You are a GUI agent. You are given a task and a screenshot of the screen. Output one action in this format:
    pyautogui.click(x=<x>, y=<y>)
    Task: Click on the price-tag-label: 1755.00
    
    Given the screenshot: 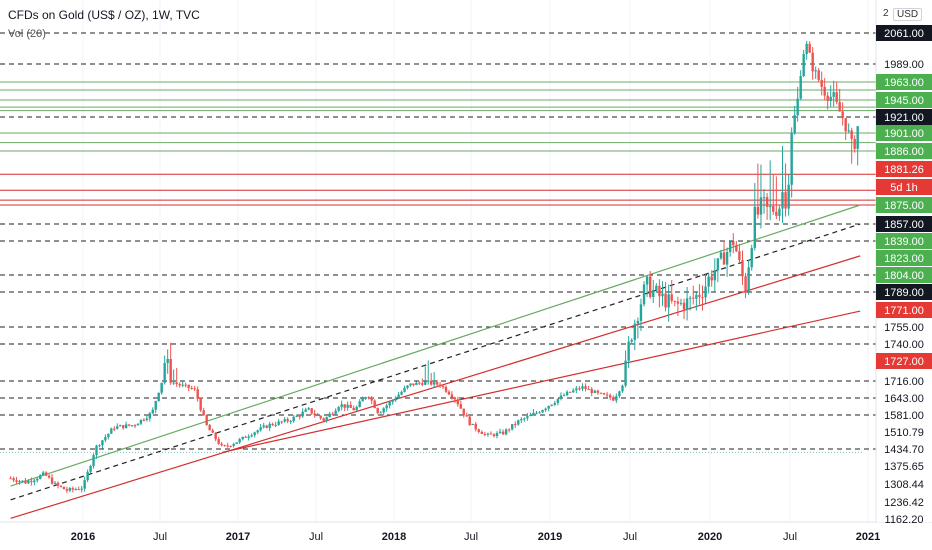 What is the action you would take?
    pyautogui.click(x=904, y=328)
    